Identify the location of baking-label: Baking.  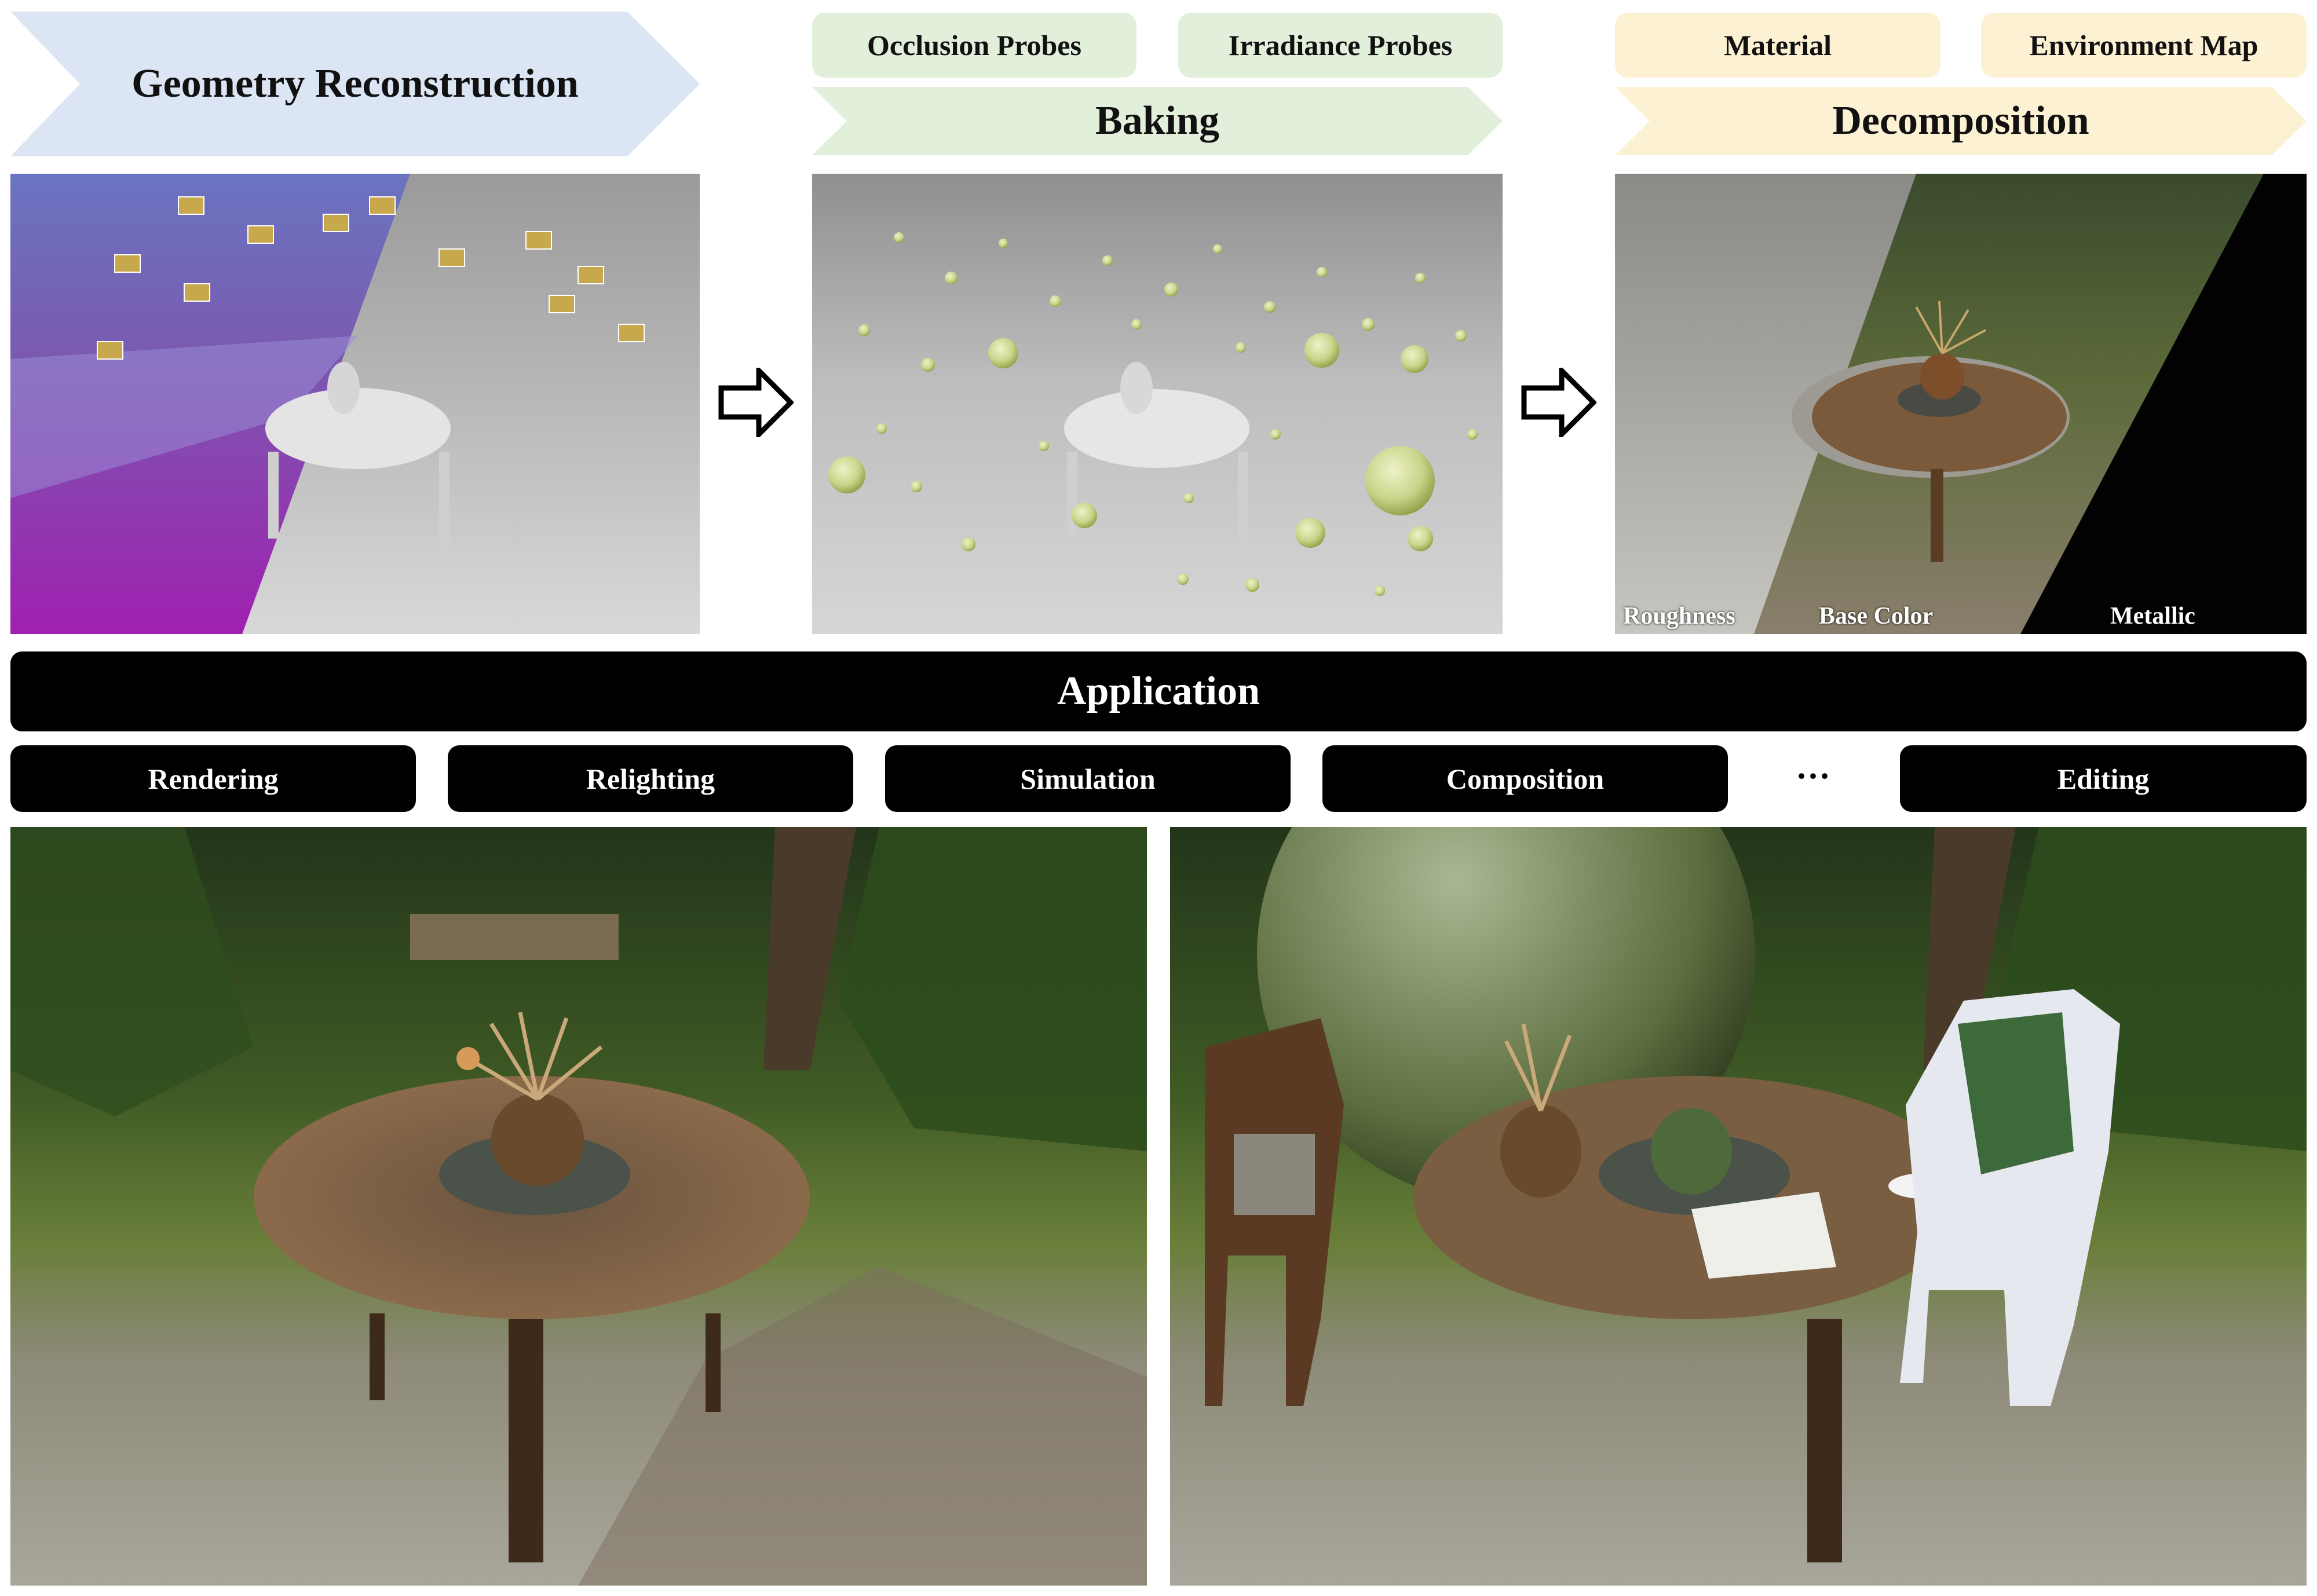
(1157, 120).